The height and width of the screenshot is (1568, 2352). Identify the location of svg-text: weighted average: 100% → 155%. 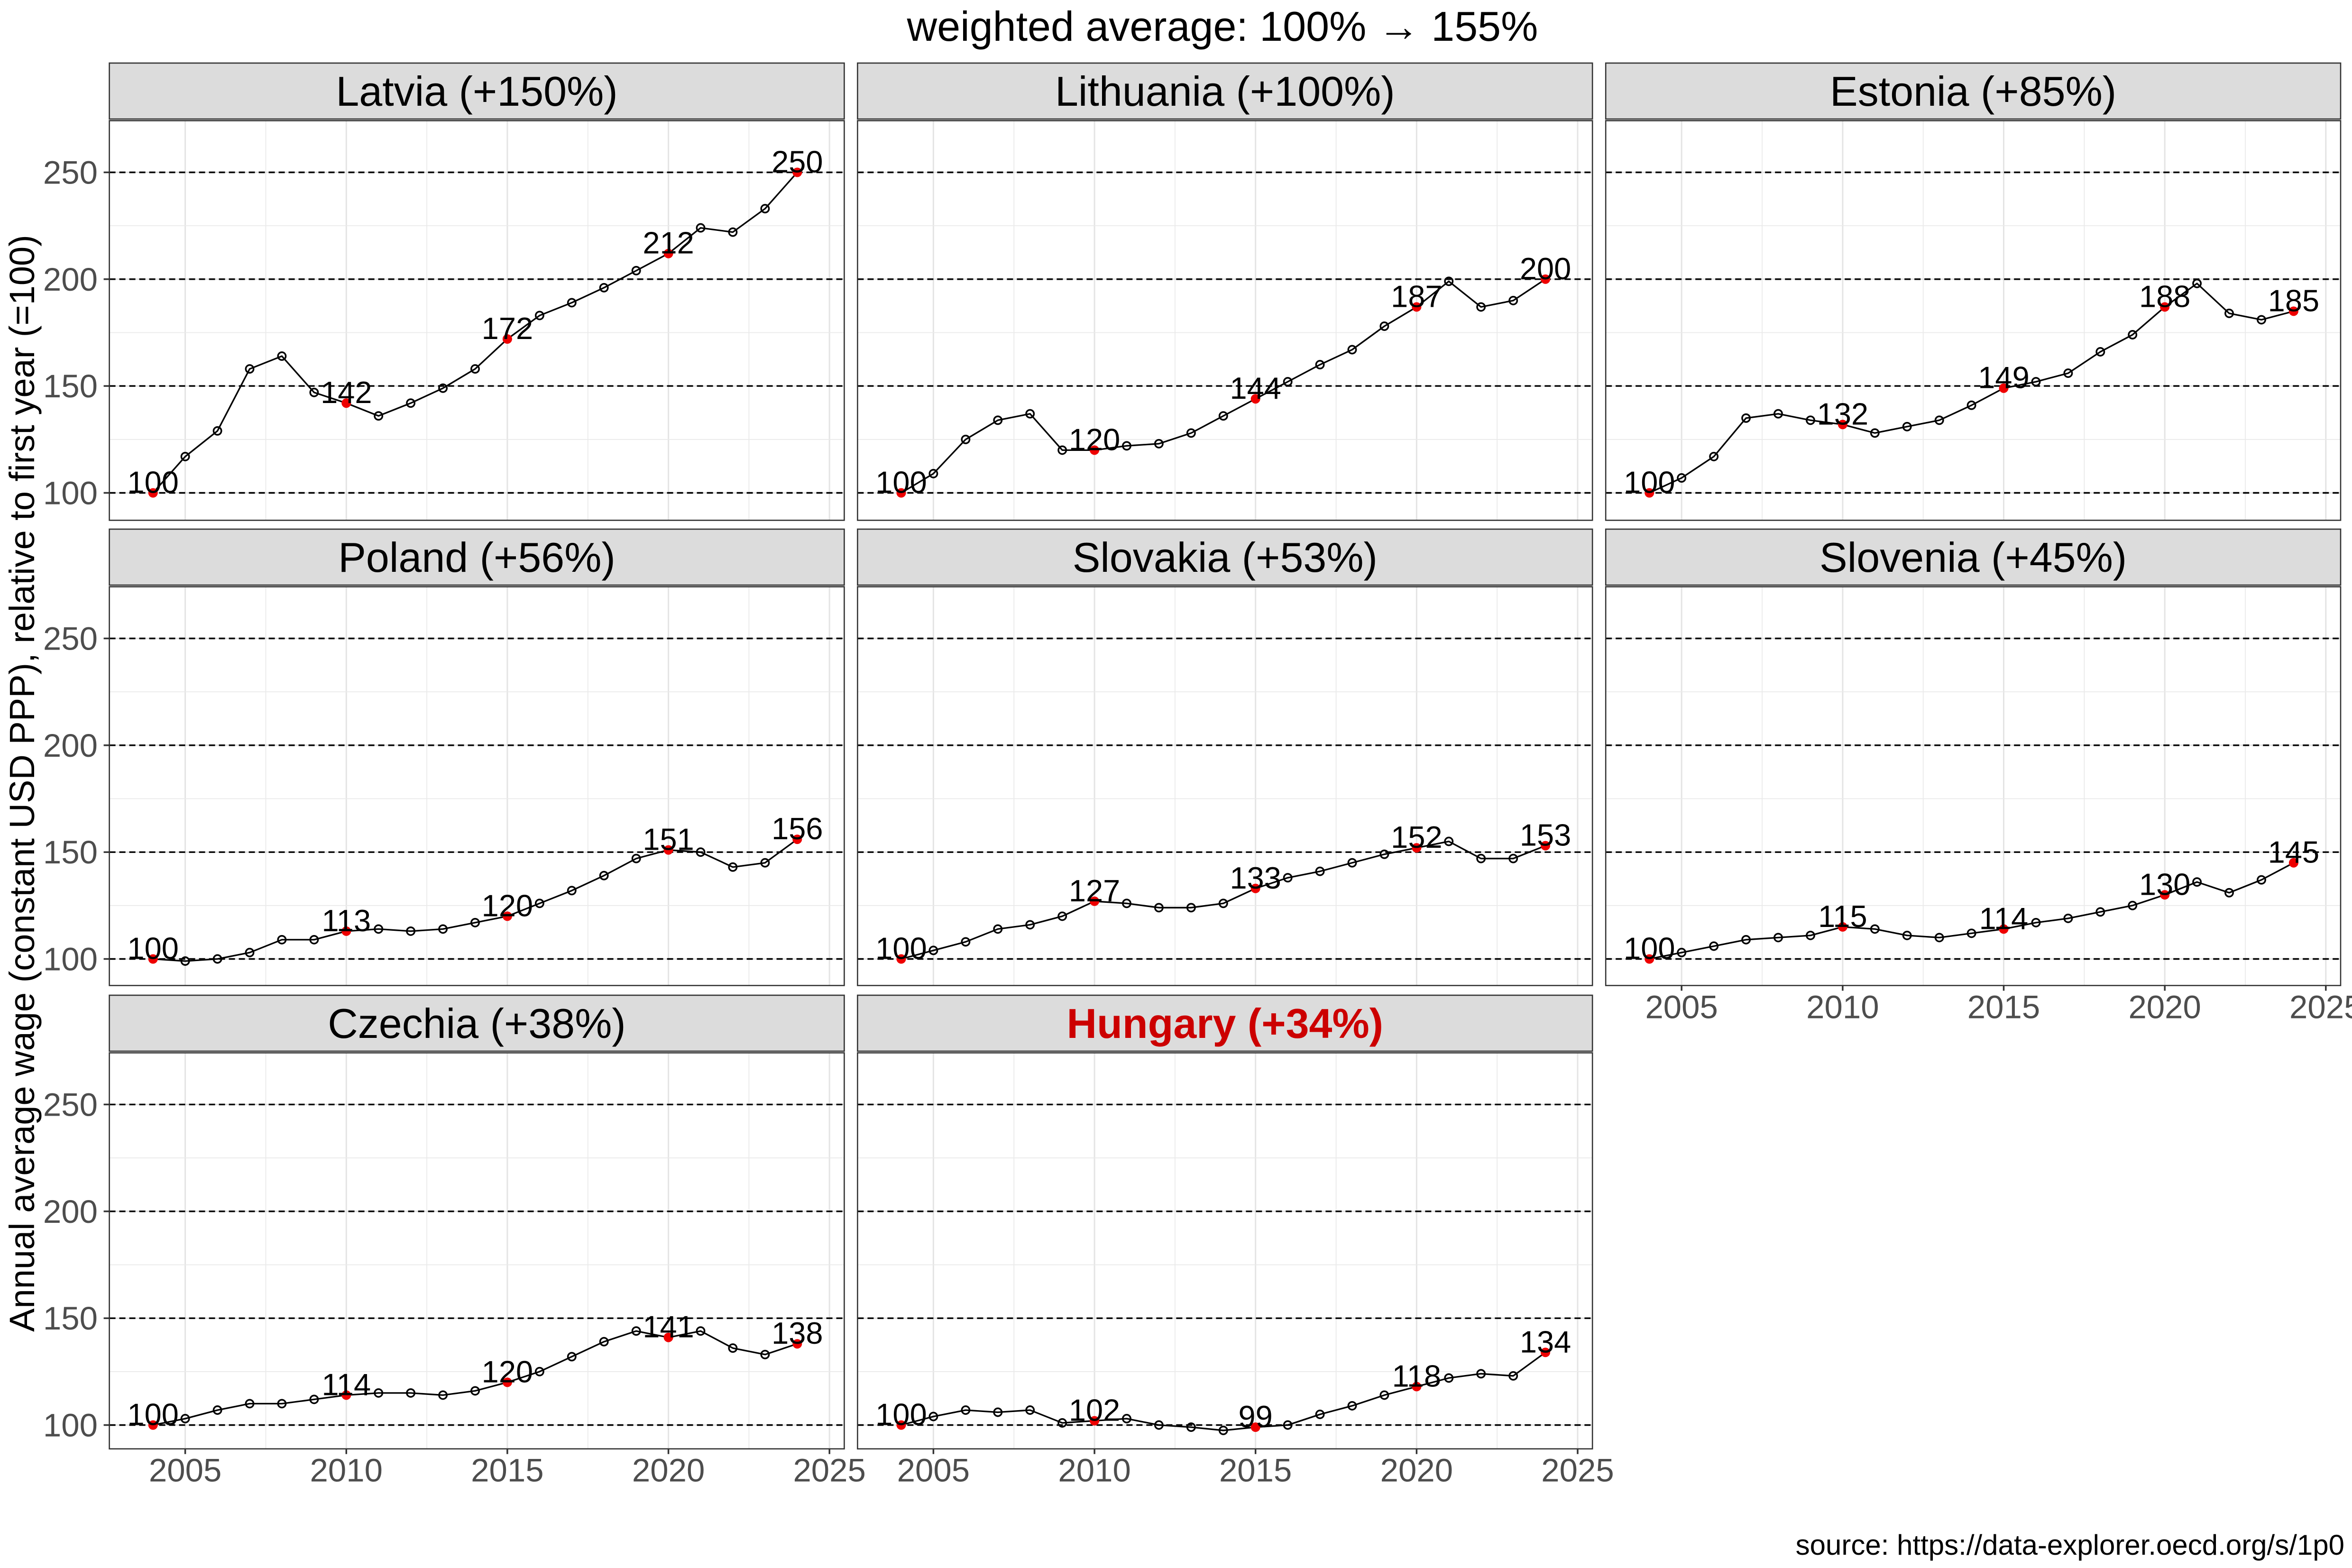
(1222, 26).